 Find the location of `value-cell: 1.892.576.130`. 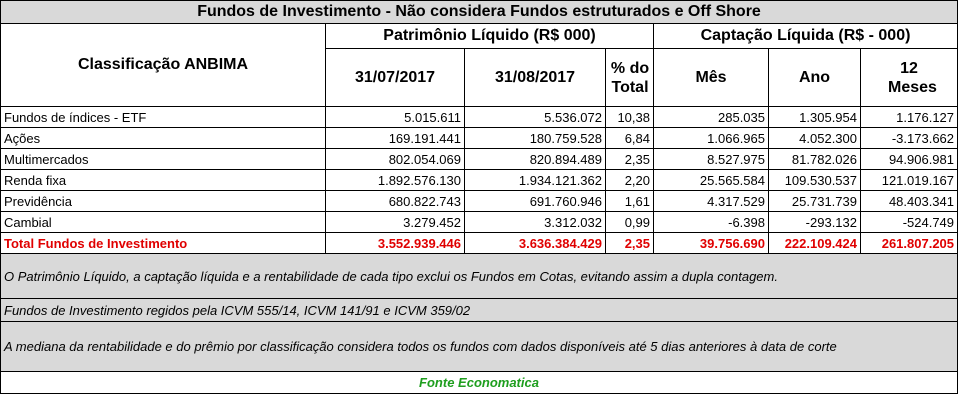

value-cell: 1.892.576.130 is located at coordinates (395, 180).